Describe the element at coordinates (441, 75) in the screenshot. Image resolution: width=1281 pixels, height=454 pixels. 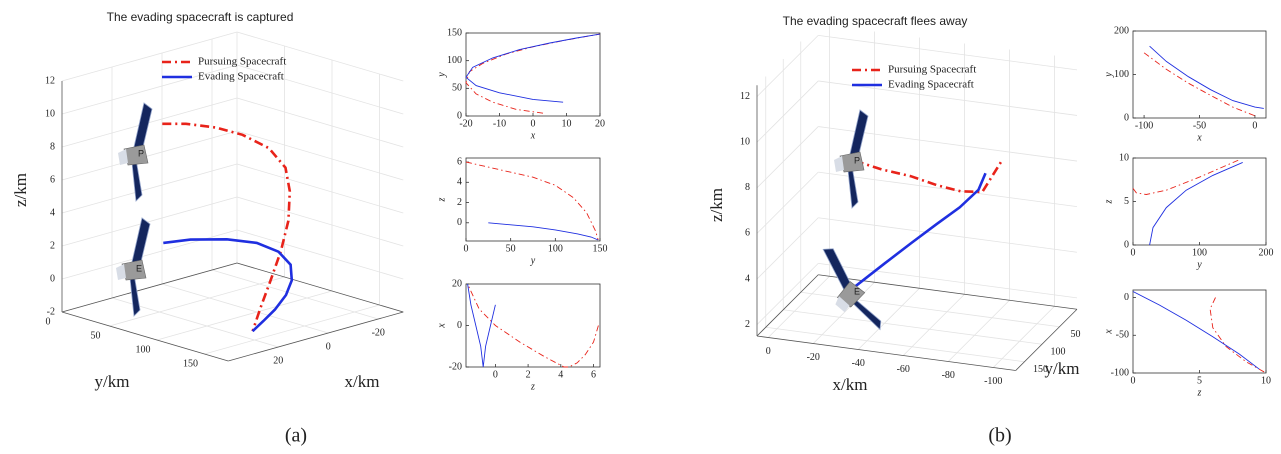
I see `y-axis-label: y` at that location.